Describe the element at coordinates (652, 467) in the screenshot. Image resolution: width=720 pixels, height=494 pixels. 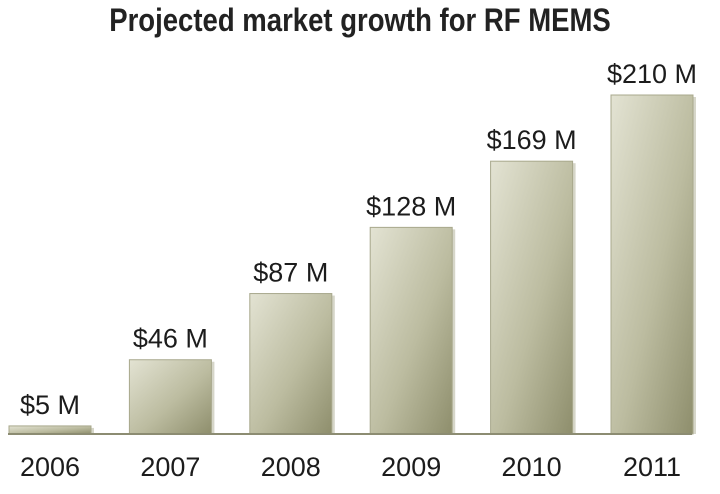
I see `x-tick-2011: 2011` at that location.